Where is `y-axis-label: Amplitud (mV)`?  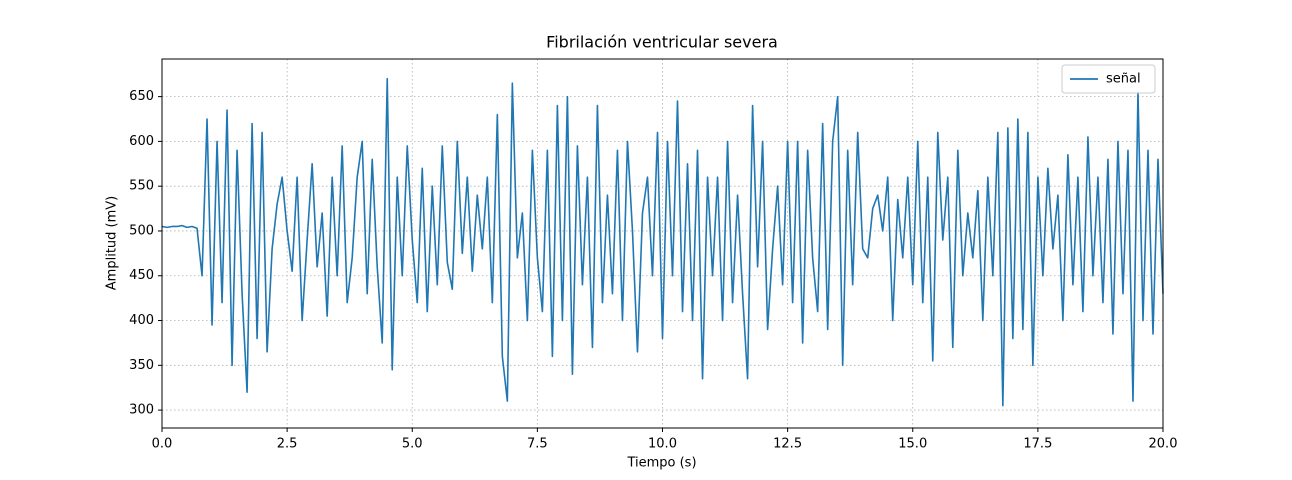 y-axis-label: Amplitud (mV) is located at coordinates (112, 243).